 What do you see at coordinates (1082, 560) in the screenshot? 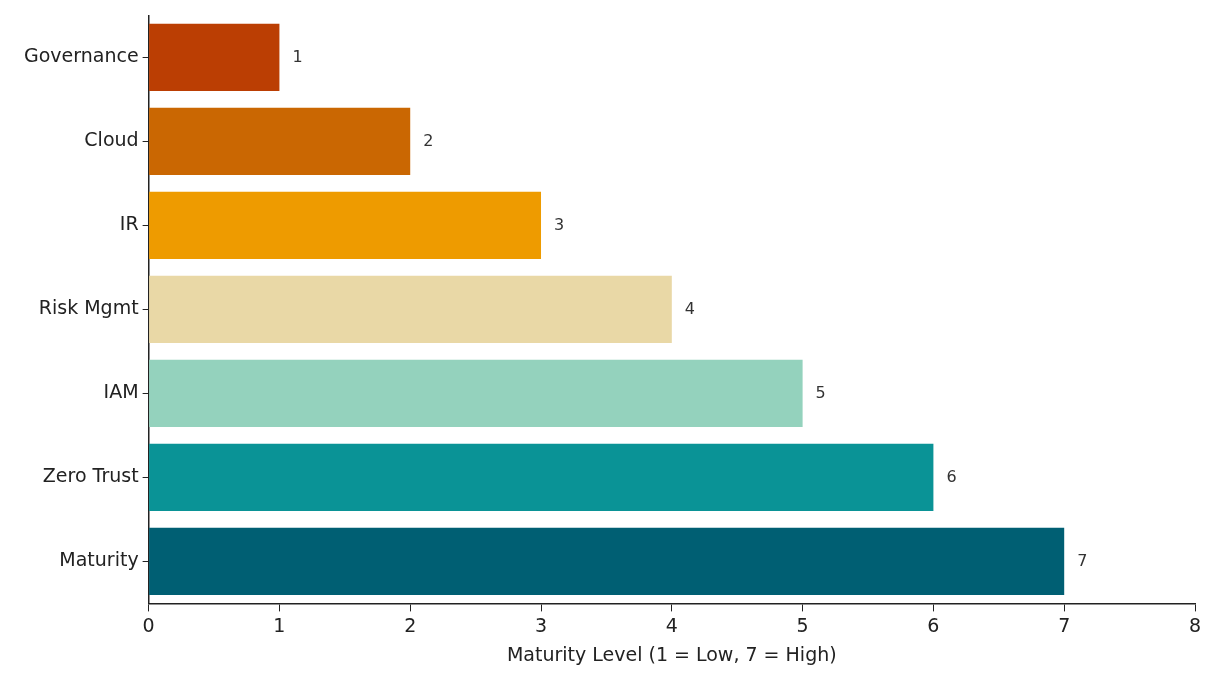
I see `data-label: 7` at bounding box center [1082, 560].